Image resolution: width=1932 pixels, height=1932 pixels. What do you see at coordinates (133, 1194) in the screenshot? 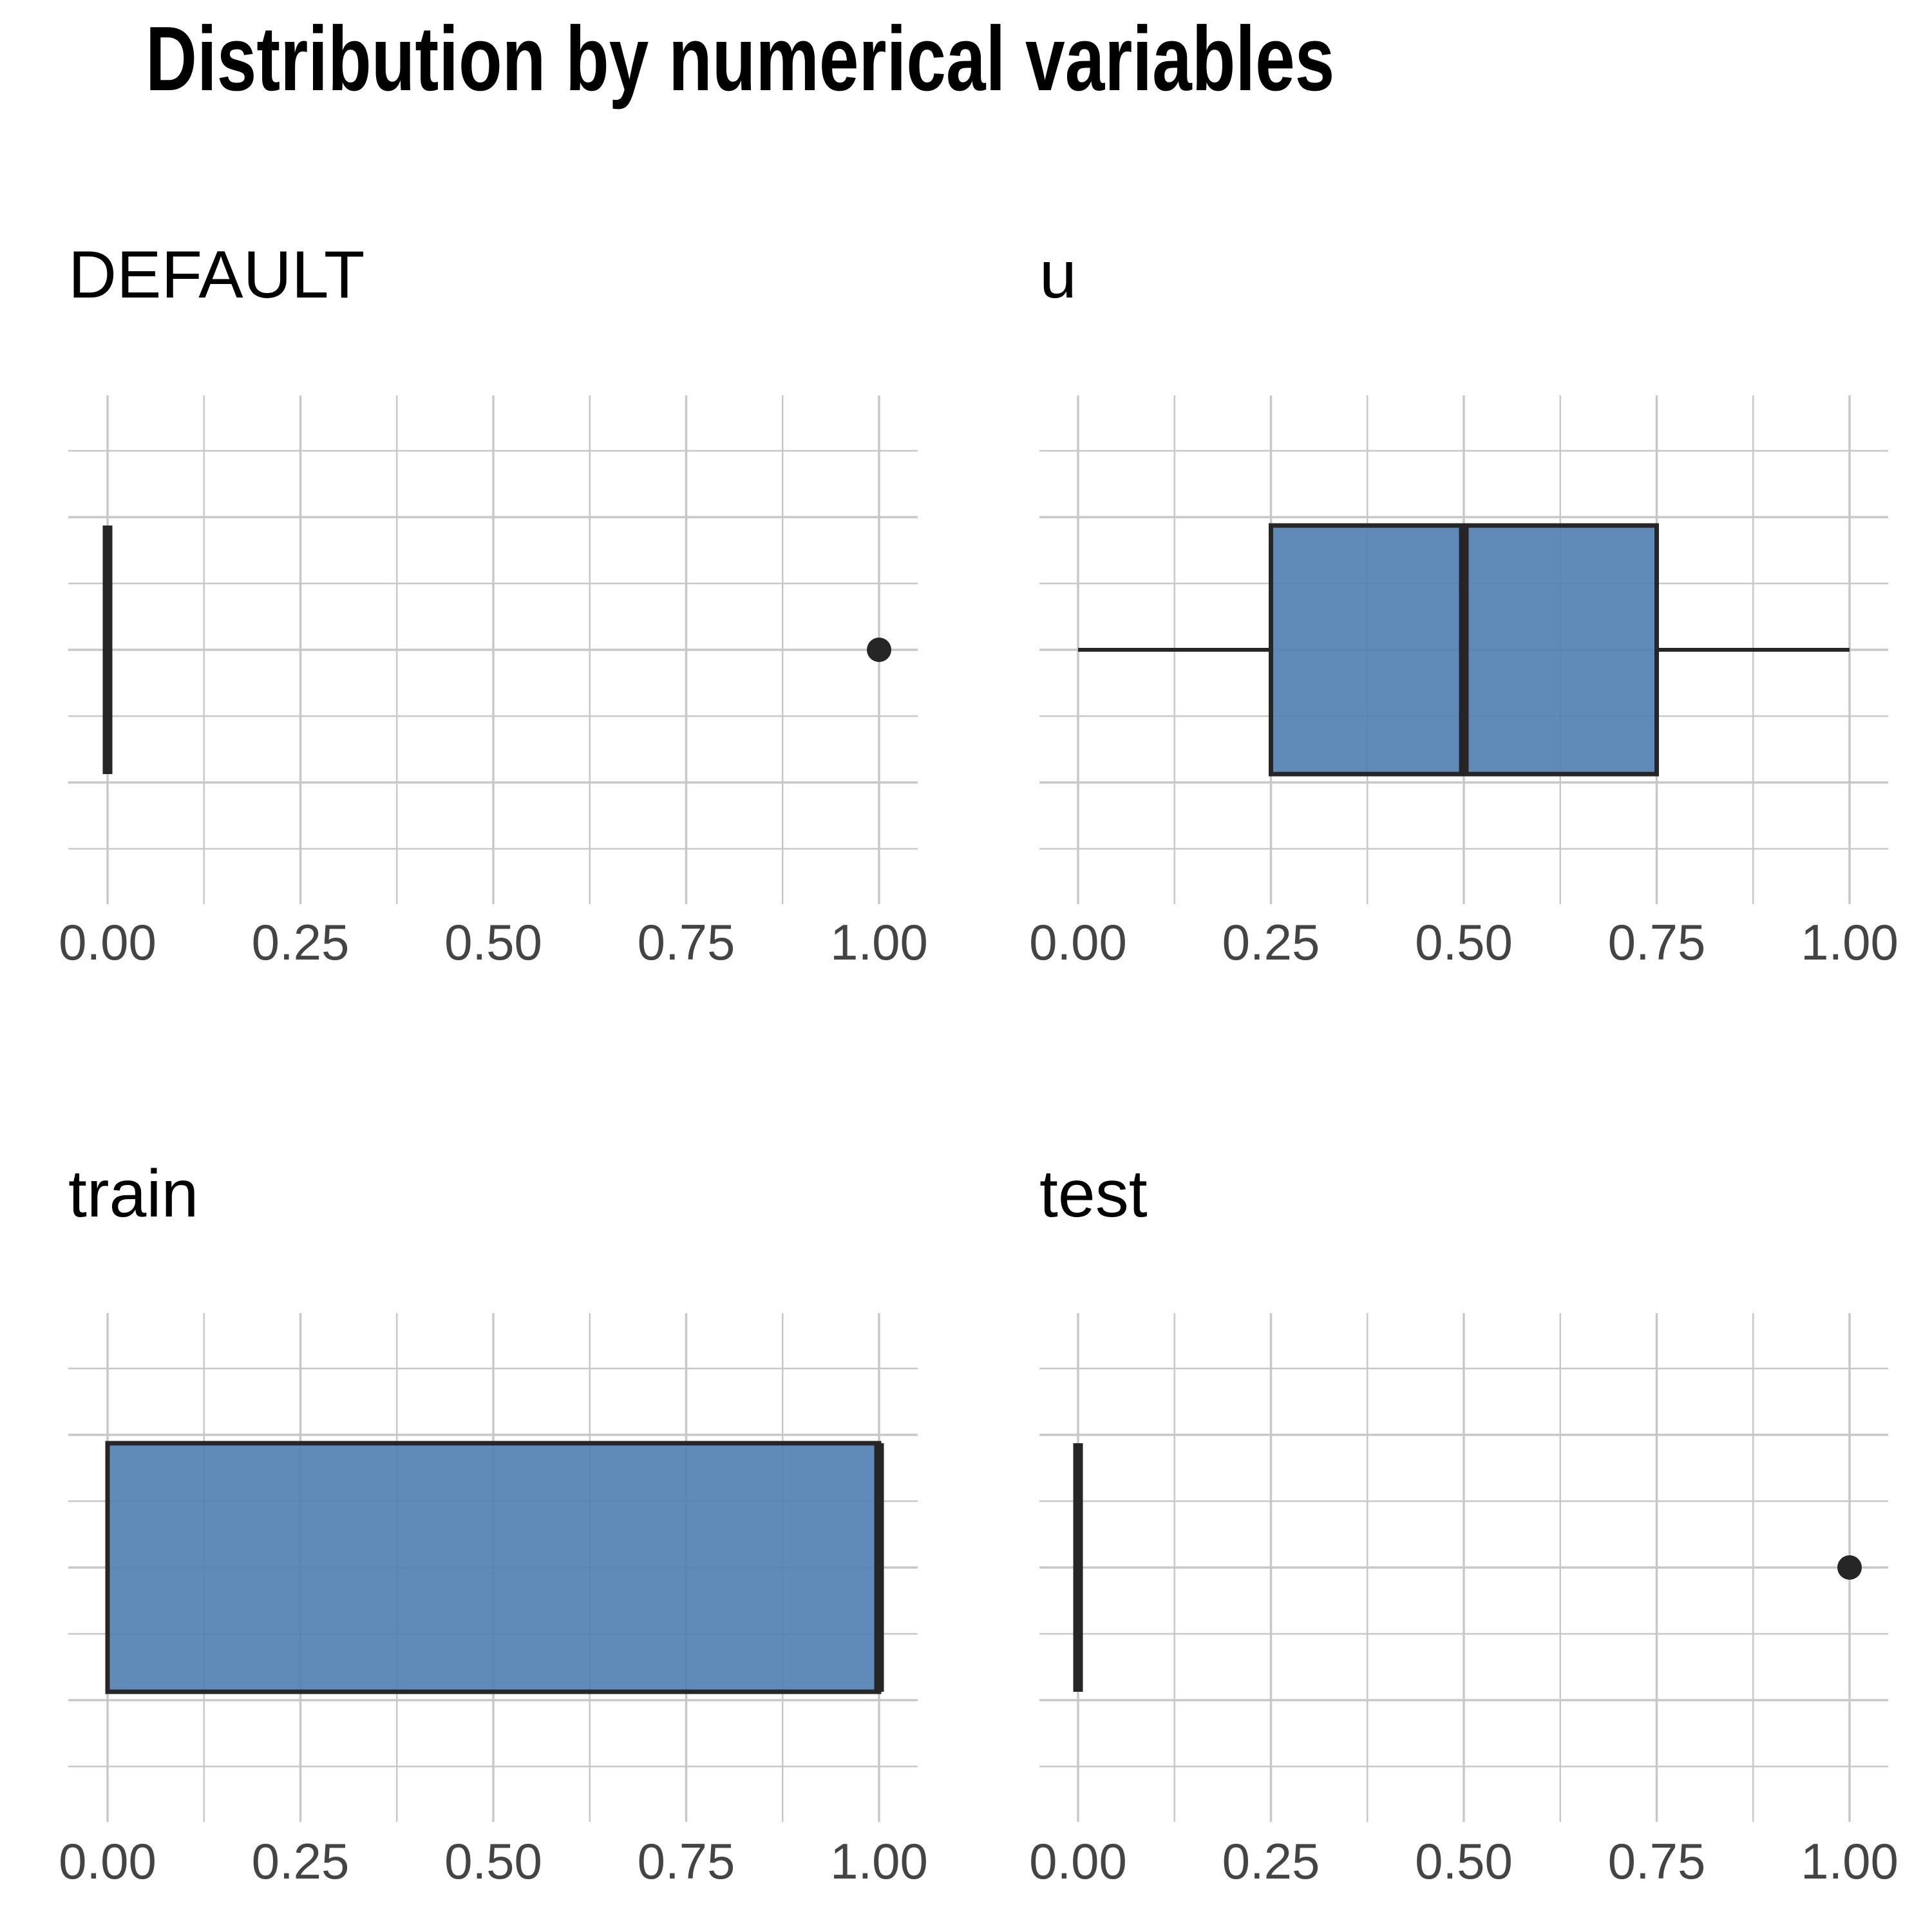
I see `panel-title: train` at bounding box center [133, 1194].